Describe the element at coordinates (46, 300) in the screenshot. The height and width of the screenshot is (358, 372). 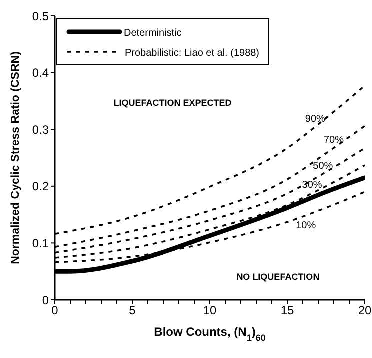
I see `y-tick-label: 0` at that location.